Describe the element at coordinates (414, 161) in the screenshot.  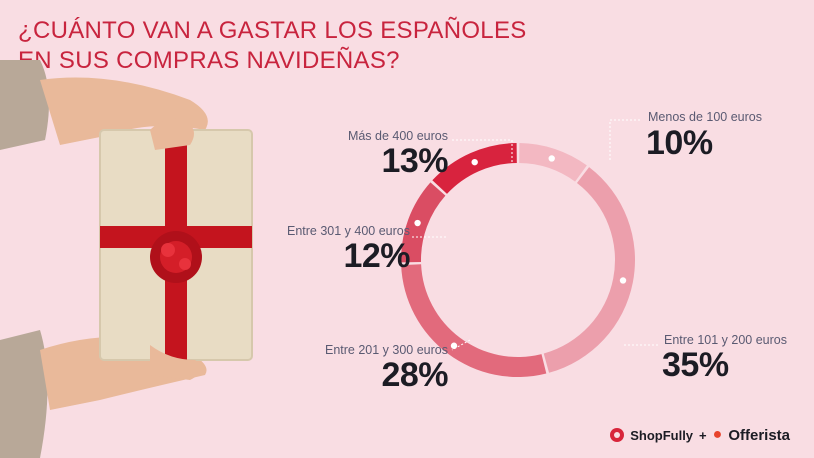
I see `value-mas-400: 13%` at that location.